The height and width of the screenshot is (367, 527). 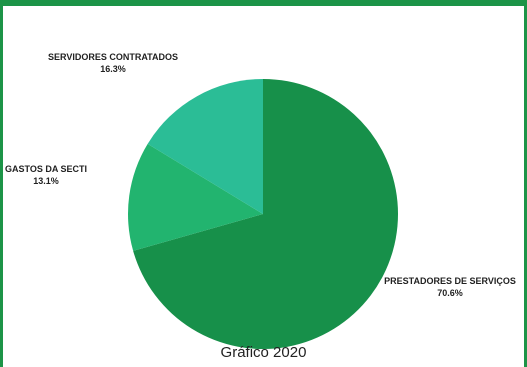 I want to click on slice-percent-prestadores: 70.6%, so click(x=450, y=293).